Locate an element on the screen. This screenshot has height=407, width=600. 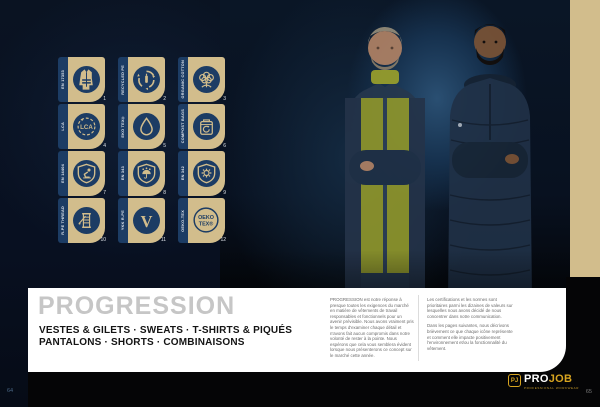
badge-strip-label: RECYCLED PE is located at coordinates (123, 79).